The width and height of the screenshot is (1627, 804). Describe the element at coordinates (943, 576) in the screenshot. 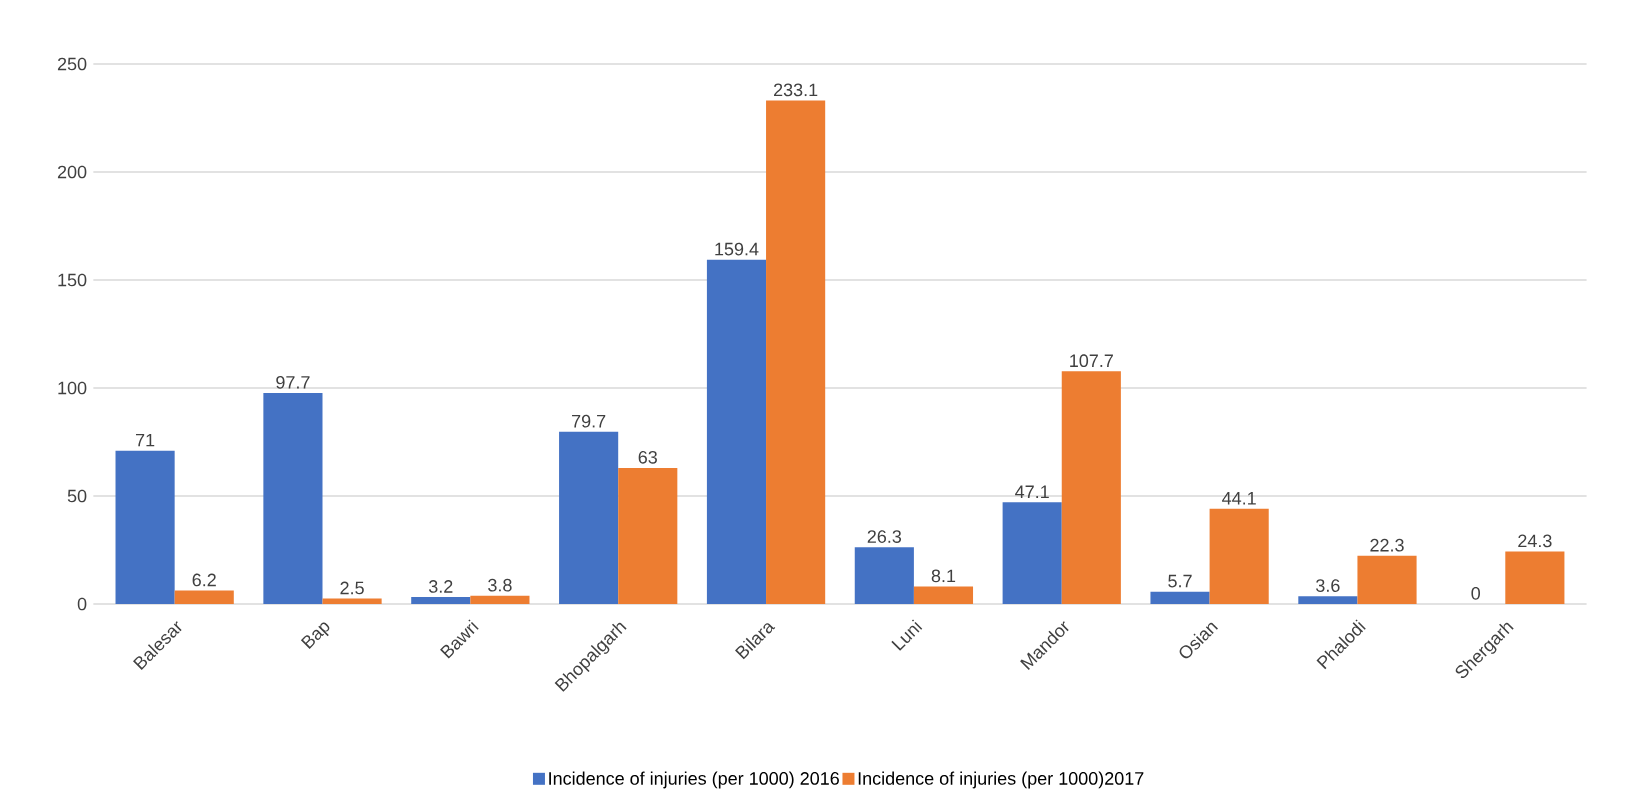

I see `data-label: 8.1` at that location.